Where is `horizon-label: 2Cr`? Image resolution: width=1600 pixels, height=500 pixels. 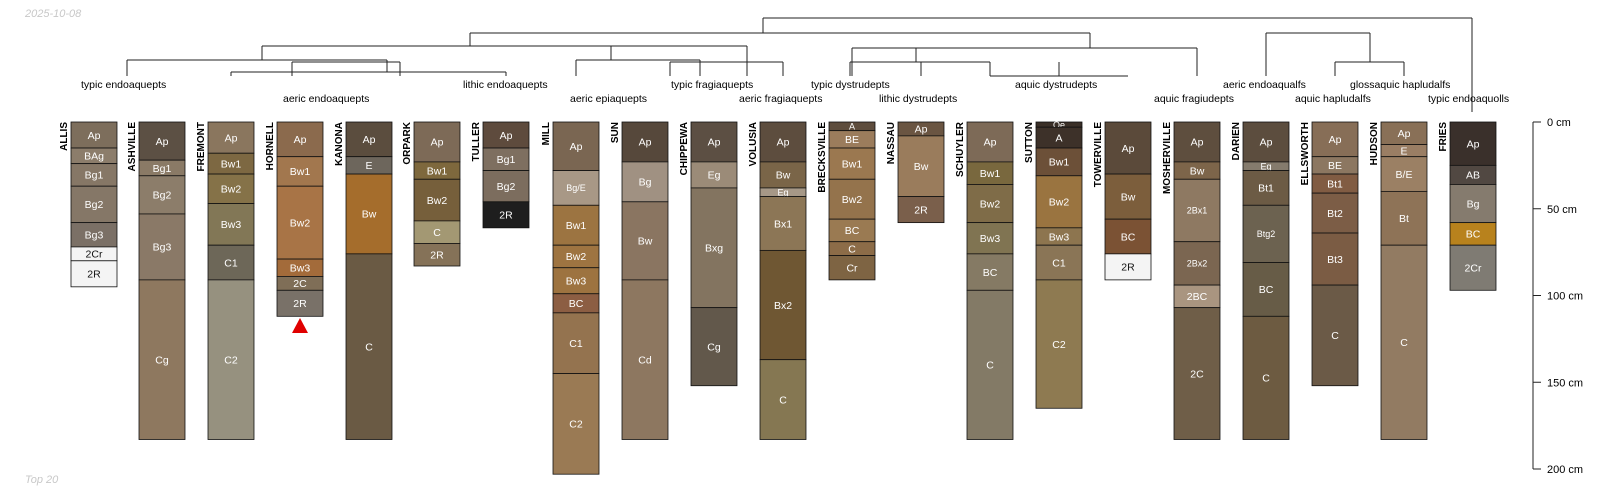 horizon-label: 2Cr is located at coordinates (94, 255).